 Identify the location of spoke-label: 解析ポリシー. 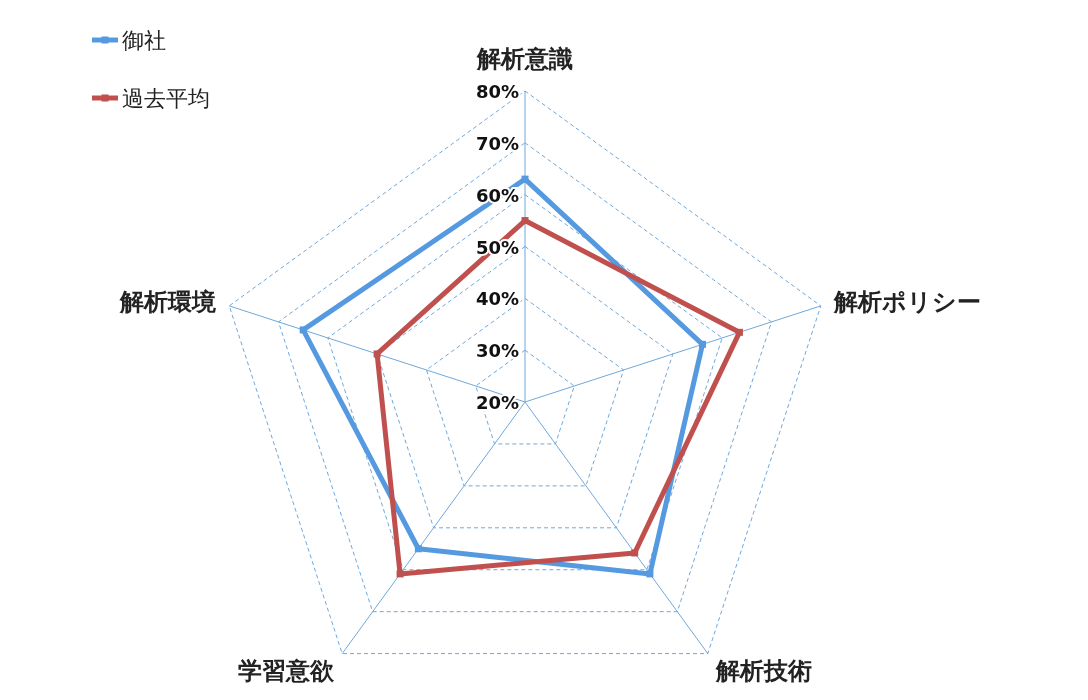
(907, 301).